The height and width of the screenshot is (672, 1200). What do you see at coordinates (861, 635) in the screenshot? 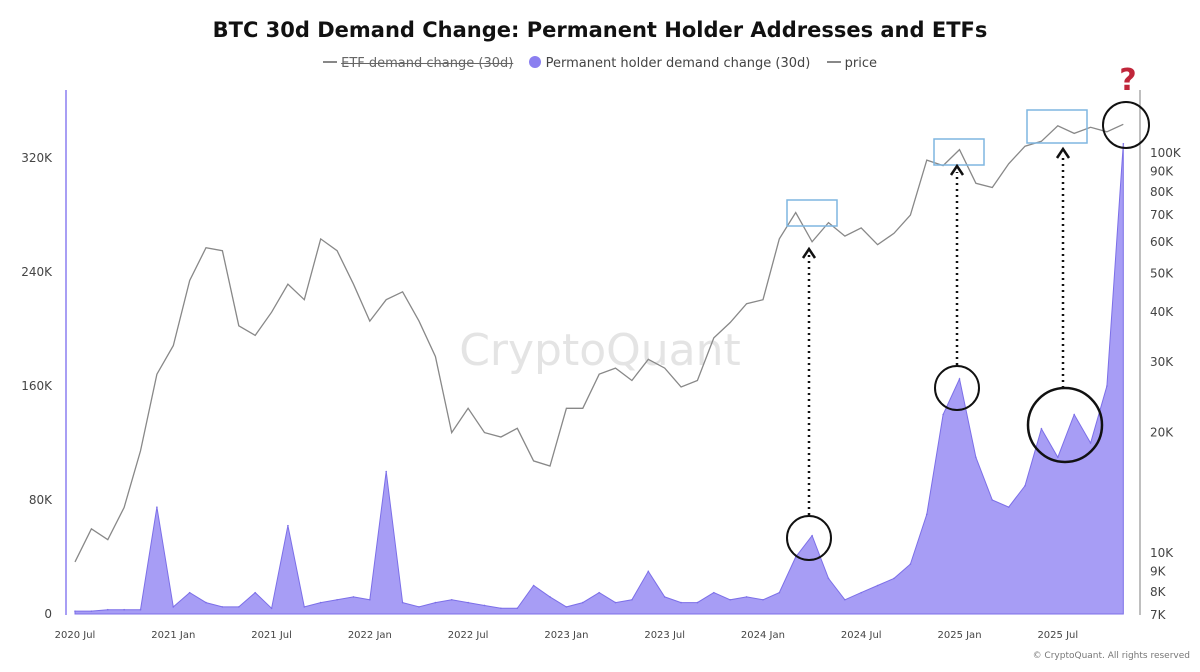
I see `x-tick: 2024 Jul` at bounding box center [861, 635].